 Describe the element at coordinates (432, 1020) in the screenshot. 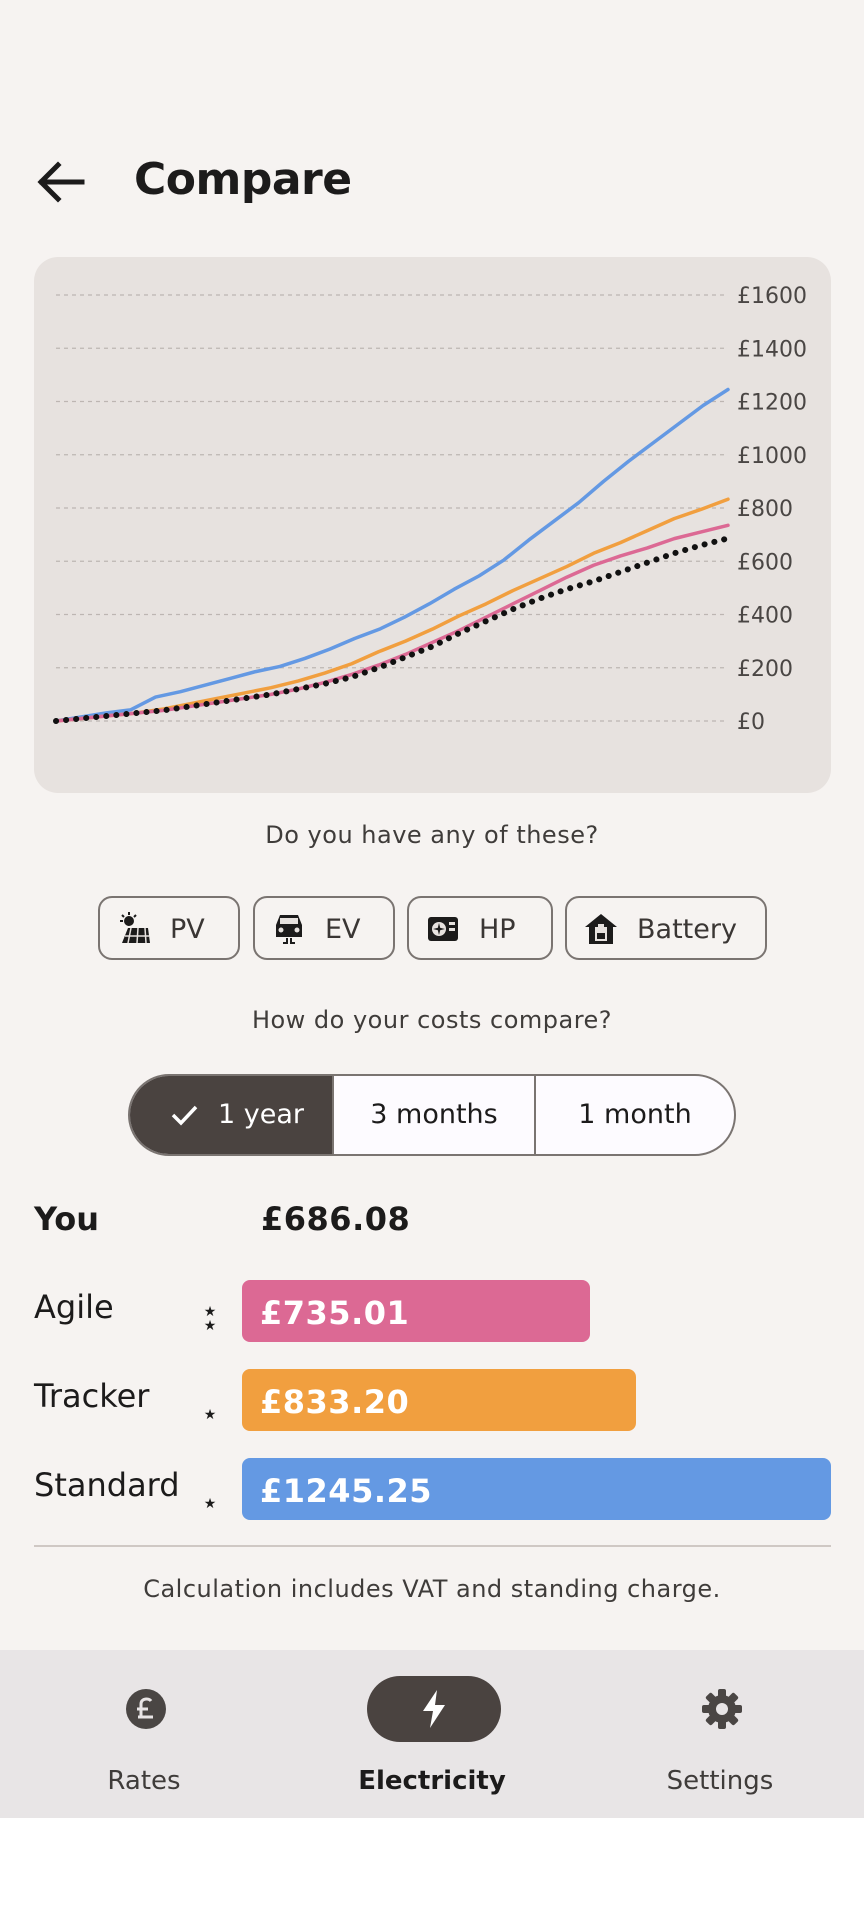

I see `compare-question: How do your costs compare?` at that location.